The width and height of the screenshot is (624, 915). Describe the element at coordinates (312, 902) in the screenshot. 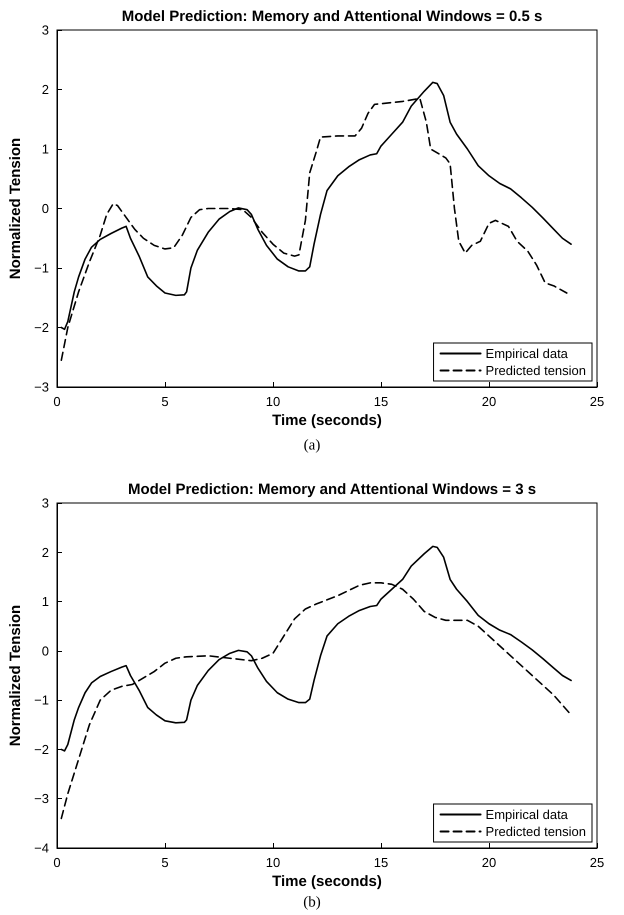

I see `text: (b)` at that location.